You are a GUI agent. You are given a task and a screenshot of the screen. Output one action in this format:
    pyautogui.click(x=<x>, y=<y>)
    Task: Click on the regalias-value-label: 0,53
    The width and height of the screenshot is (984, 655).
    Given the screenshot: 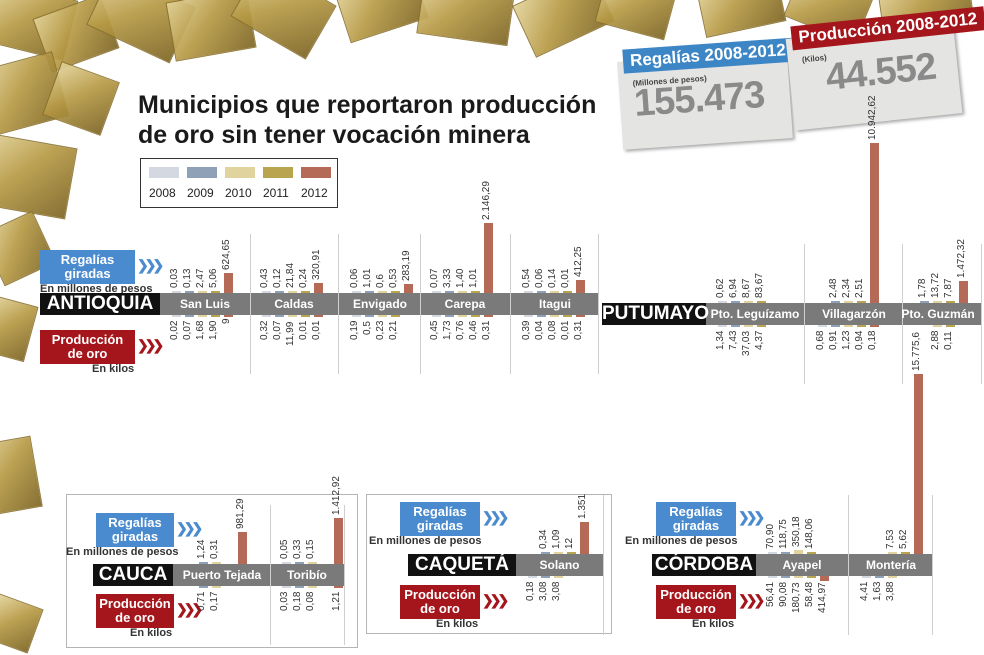 What is the action you would take?
    pyautogui.click(x=393, y=278)
    